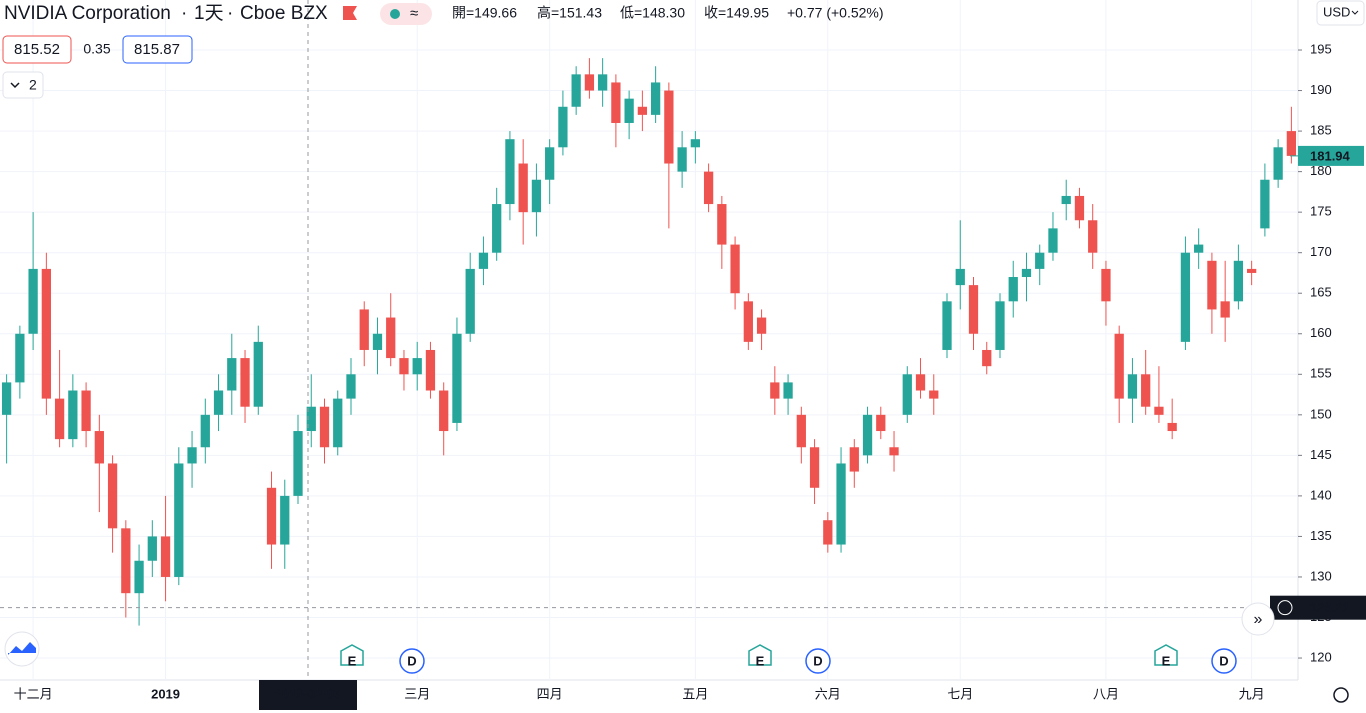  I want to click on y-tick-label: 145, so click(1321, 454).